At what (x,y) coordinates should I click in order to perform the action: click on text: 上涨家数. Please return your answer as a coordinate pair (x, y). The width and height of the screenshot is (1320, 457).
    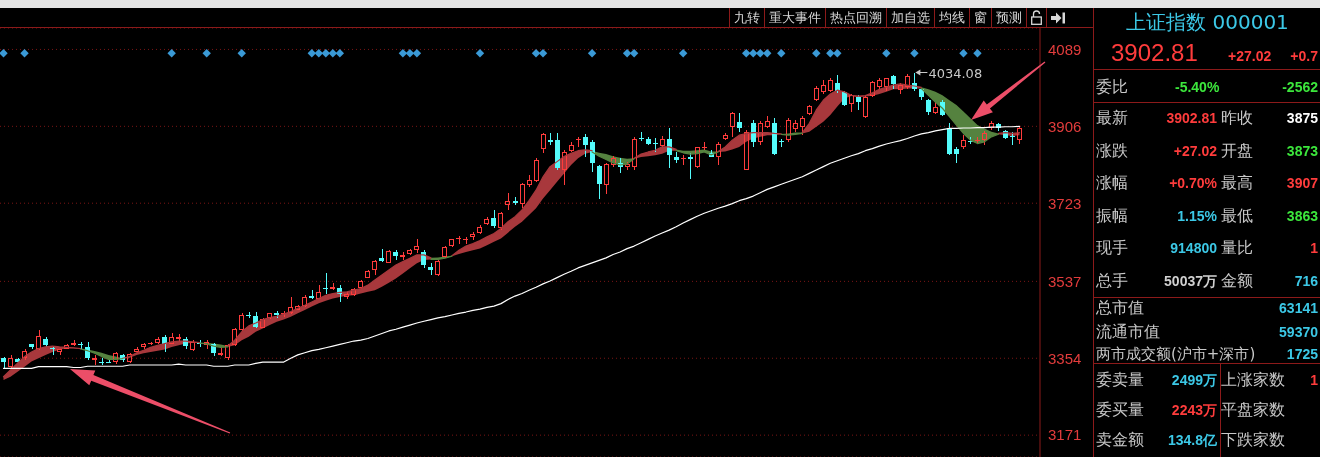
    Looking at the image, I should click on (1253, 380).